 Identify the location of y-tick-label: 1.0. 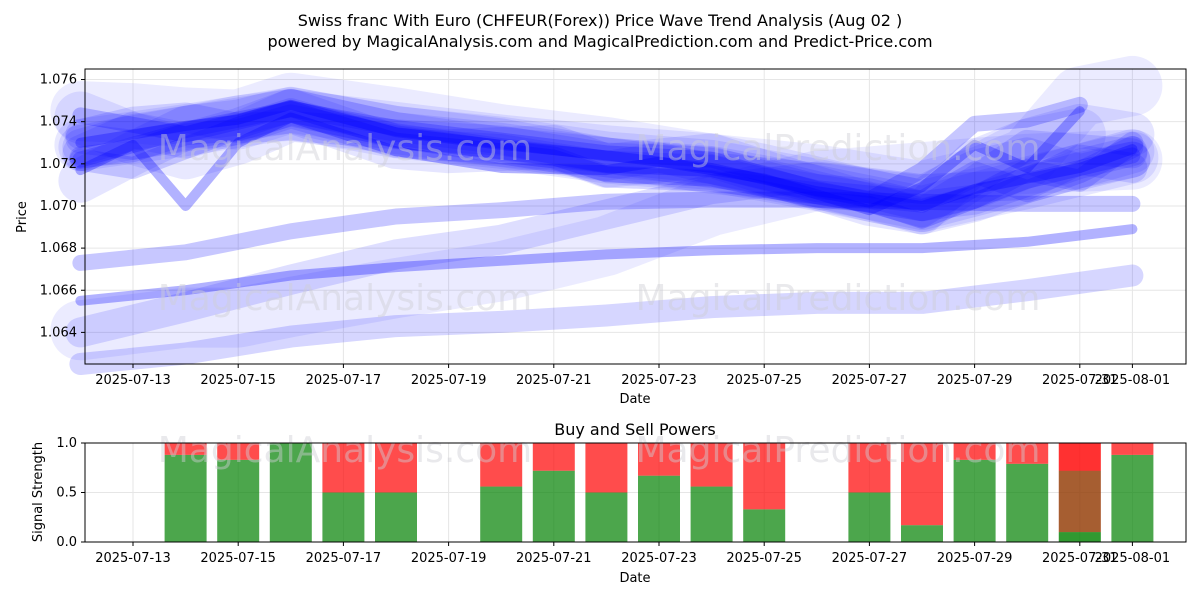
(66, 443).